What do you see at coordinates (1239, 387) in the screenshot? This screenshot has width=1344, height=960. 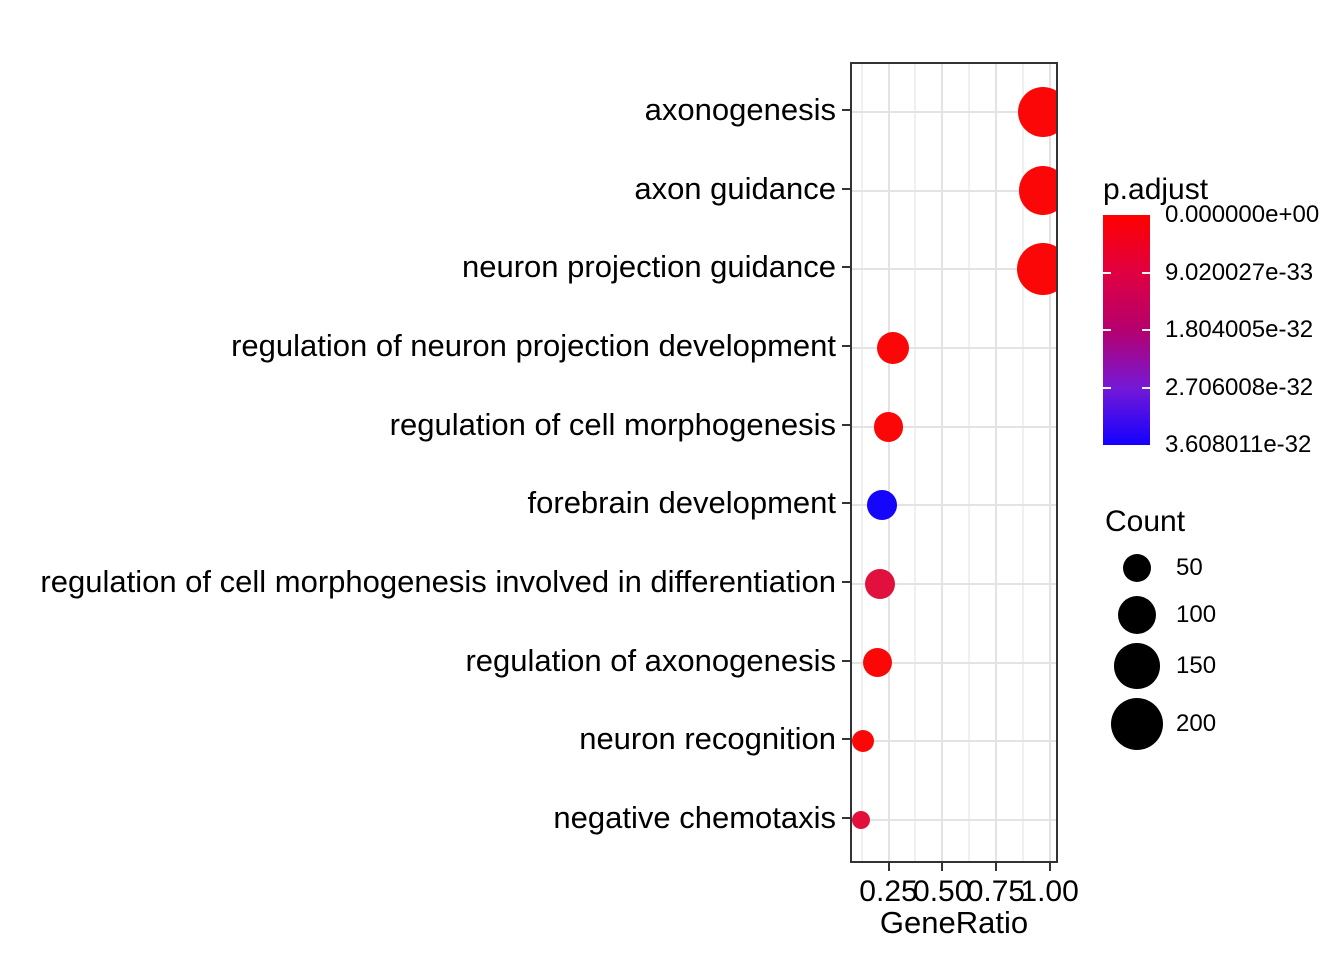 I see `colorbar-label-3: 2.706008e-32` at bounding box center [1239, 387].